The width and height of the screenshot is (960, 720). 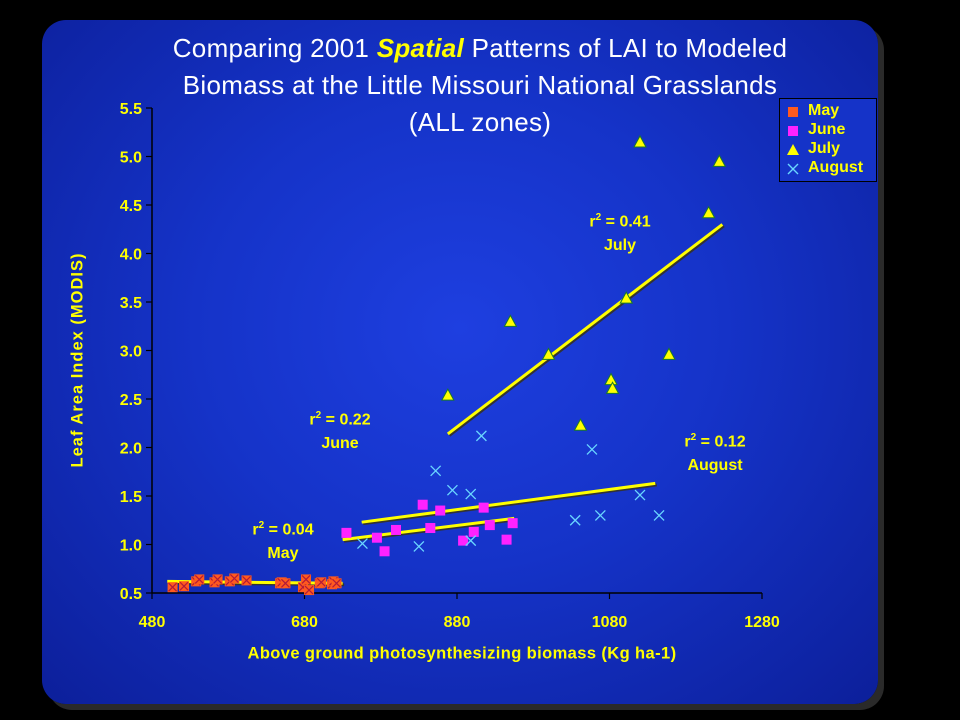 I want to click on annotation-june-label: June, so click(x=340, y=444).